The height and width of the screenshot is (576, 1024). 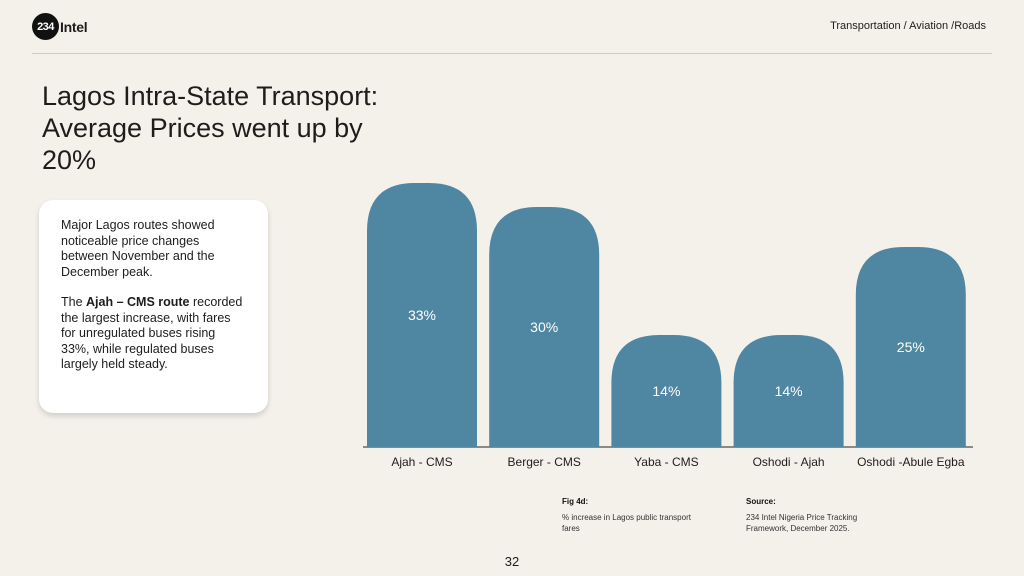 What do you see at coordinates (544, 462) in the screenshot?
I see `category-label: Berger - CMS` at bounding box center [544, 462].